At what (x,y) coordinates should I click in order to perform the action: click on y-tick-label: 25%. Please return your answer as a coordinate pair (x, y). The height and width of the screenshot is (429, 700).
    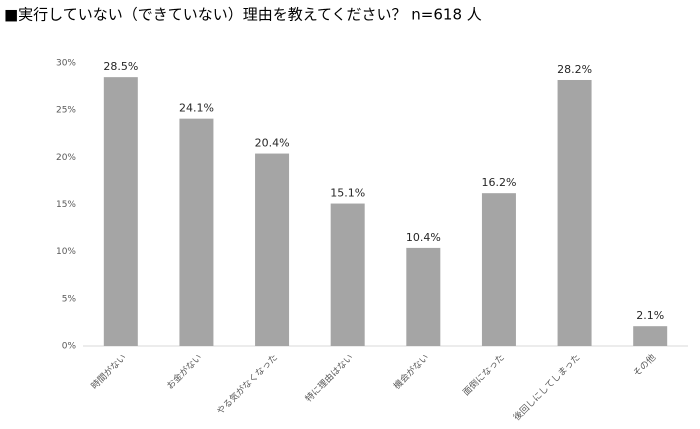
    Looking at the image, I should click on (66, 111).